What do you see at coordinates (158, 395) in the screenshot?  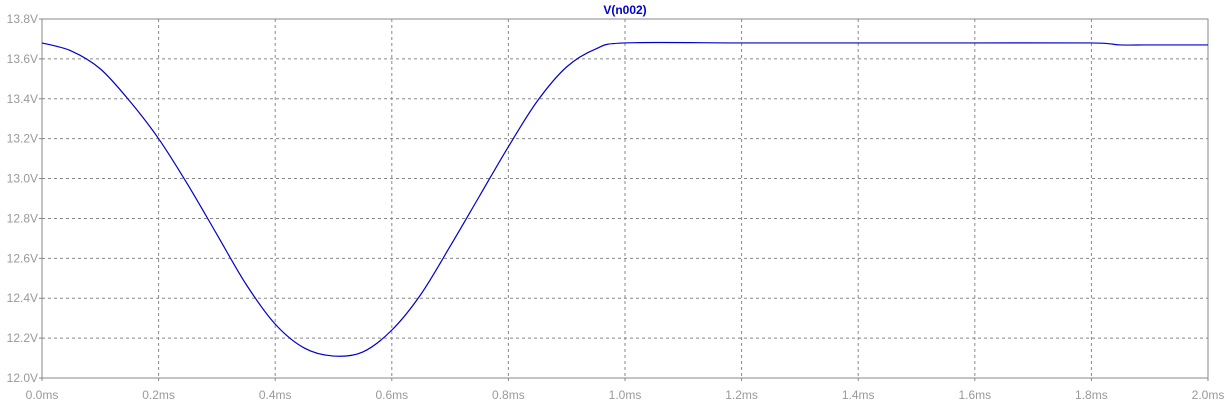 I see `x-tick-label: 0.2ms` at bounding box center [158, 395].